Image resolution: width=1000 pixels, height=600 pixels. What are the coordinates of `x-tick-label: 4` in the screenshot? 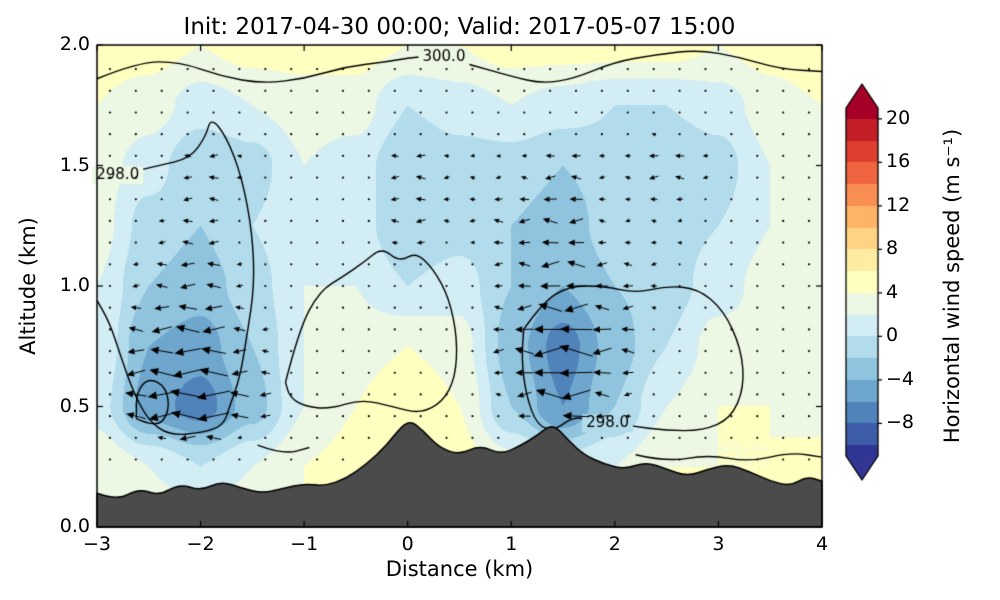 It's located at (822, 544).